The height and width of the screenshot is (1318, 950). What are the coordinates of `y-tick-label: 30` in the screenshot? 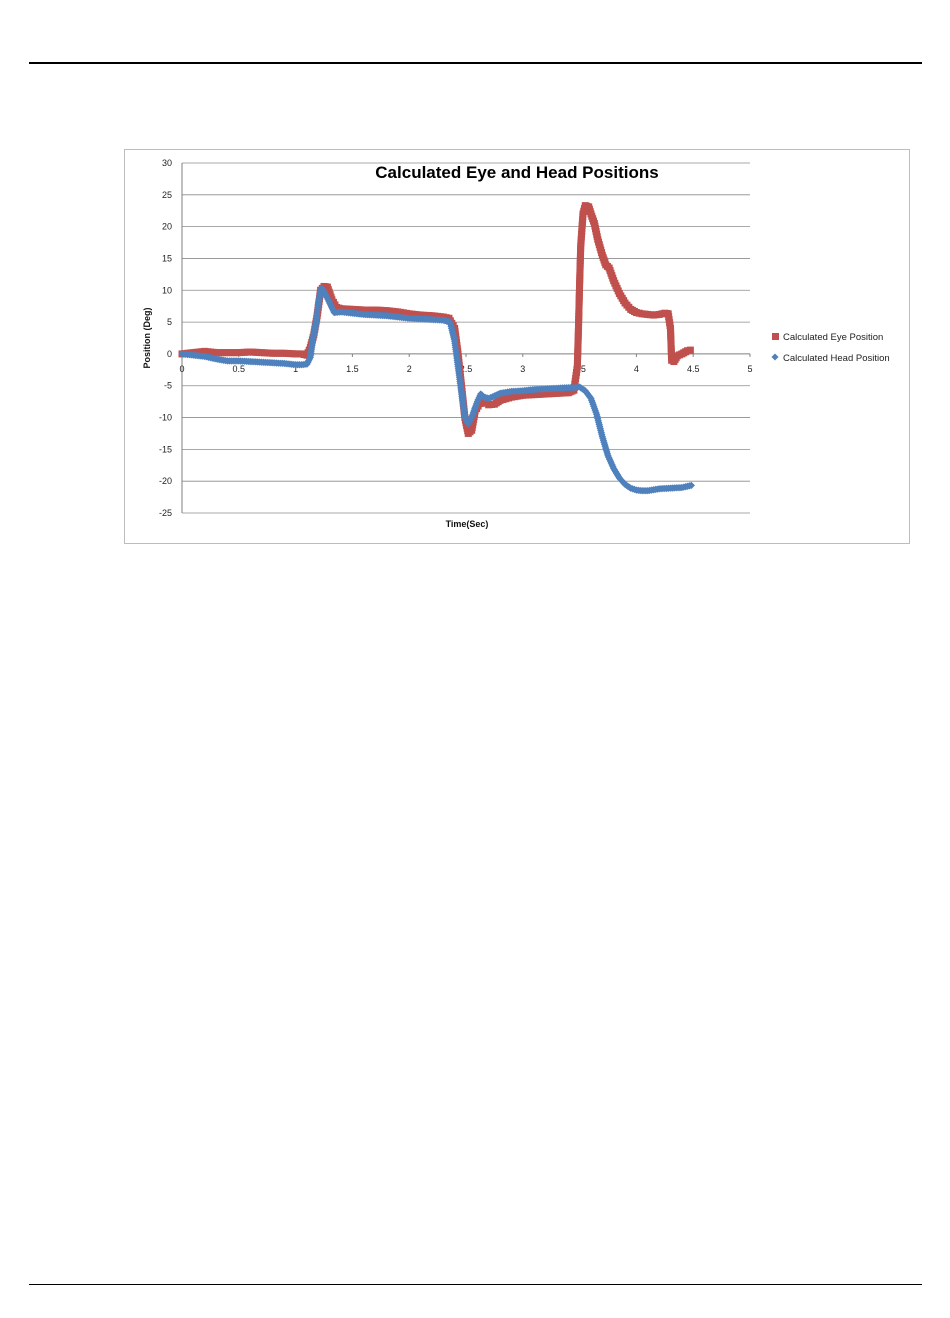 It's located at (167, 163).